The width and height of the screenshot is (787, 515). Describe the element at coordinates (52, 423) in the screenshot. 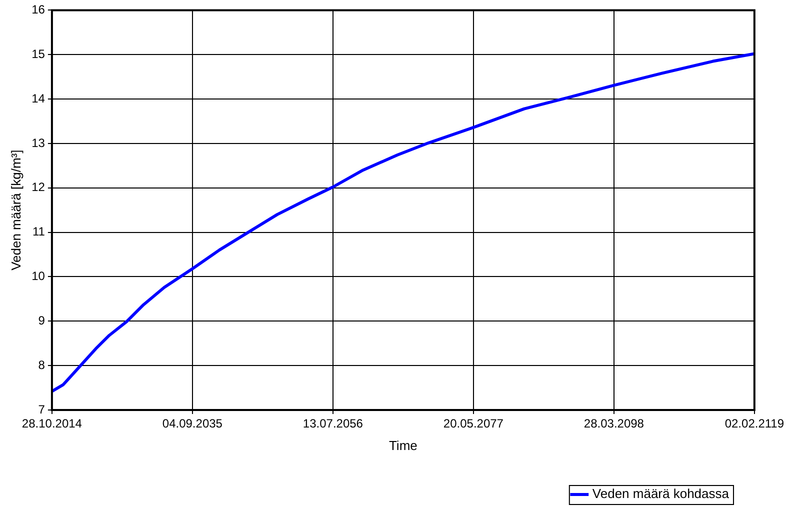

I see `x-tick-label: 28.10.2014` at that location.